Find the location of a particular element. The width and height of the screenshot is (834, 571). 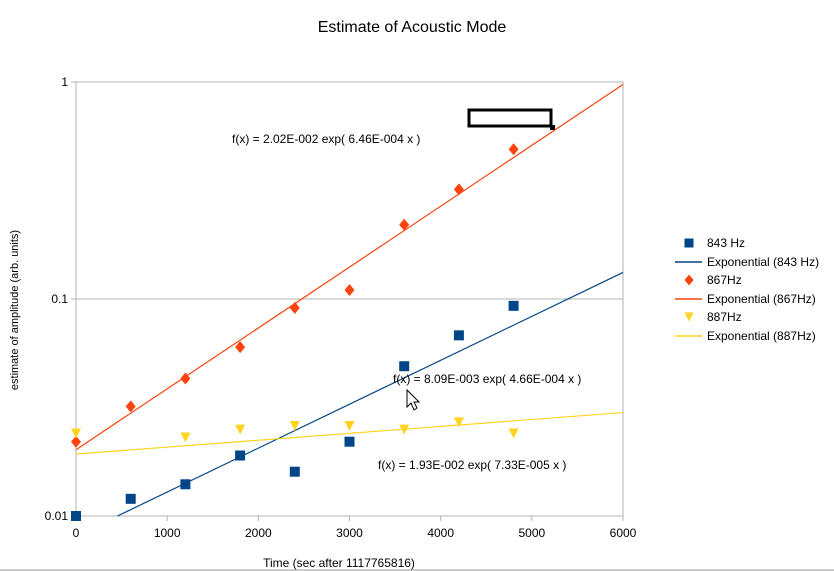

x-axis-label: Time (sec after 1117765816) is located at coordinates (339, 563).